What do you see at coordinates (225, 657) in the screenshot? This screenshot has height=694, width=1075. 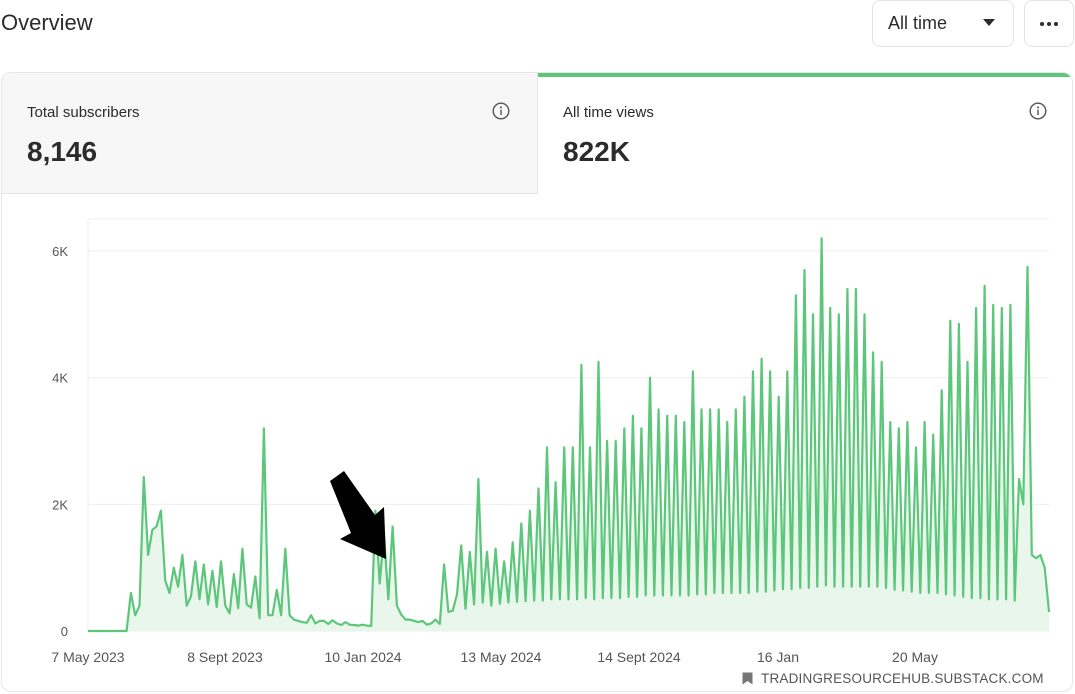 I see `x-tick-label: 8 Sept 2023` at bounding box center [225, 657].